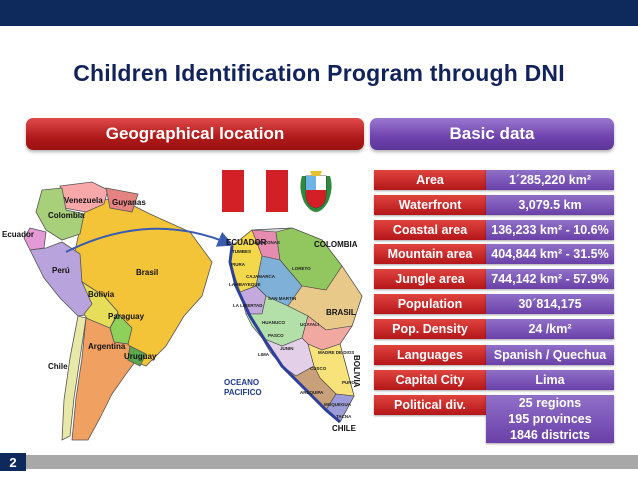  I want to click on peru-map-label-bolivia: BOLIVIA, so click(356, 371).